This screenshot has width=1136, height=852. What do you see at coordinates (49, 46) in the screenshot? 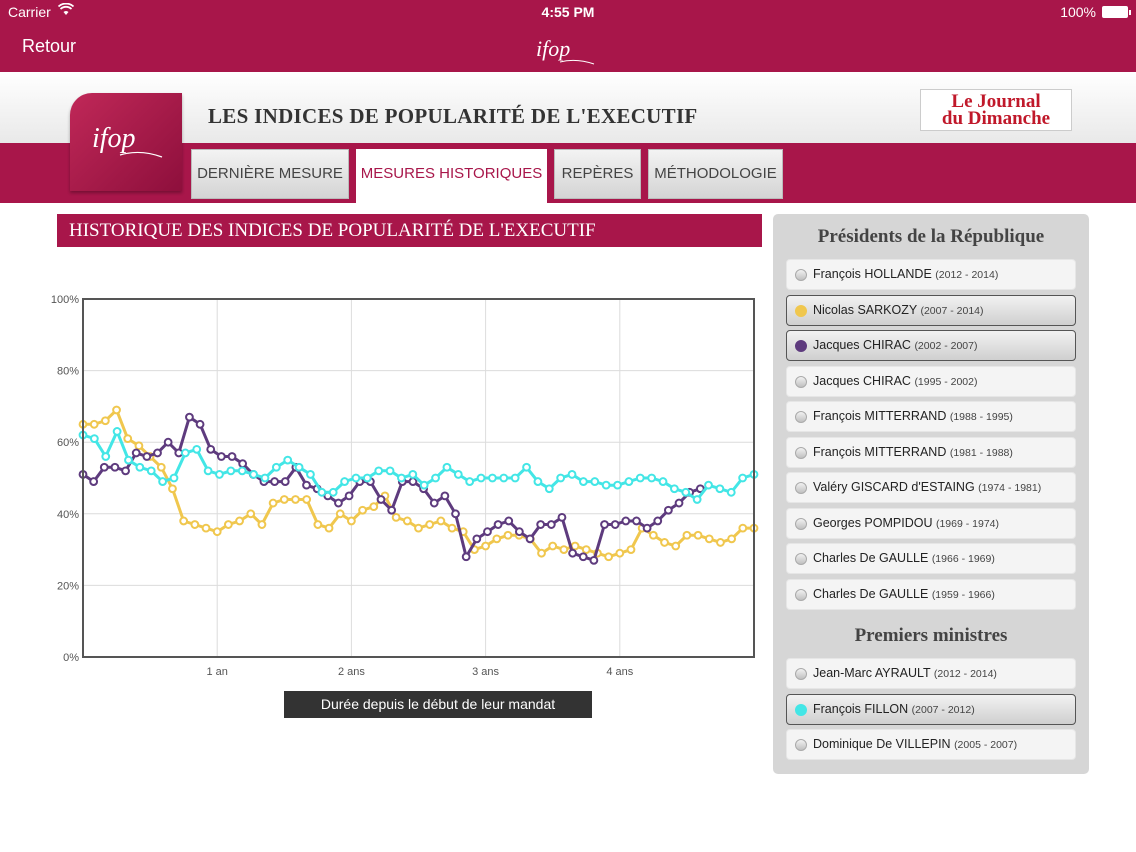
I see `back-button: Retour` at bounding box center [49, 46].